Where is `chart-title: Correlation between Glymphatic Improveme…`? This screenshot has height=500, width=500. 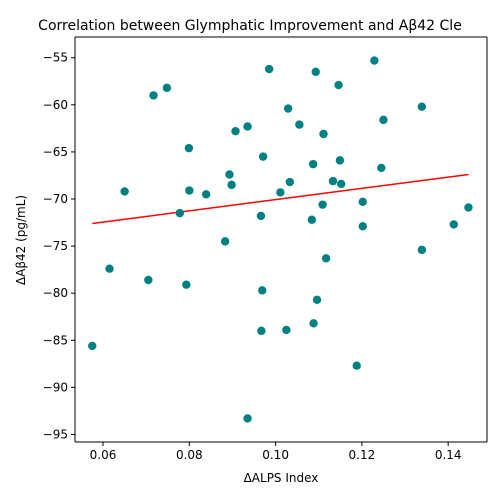
chart-title: Correlation between Glymphatic Improveme… is located at coordinates (250, 26).